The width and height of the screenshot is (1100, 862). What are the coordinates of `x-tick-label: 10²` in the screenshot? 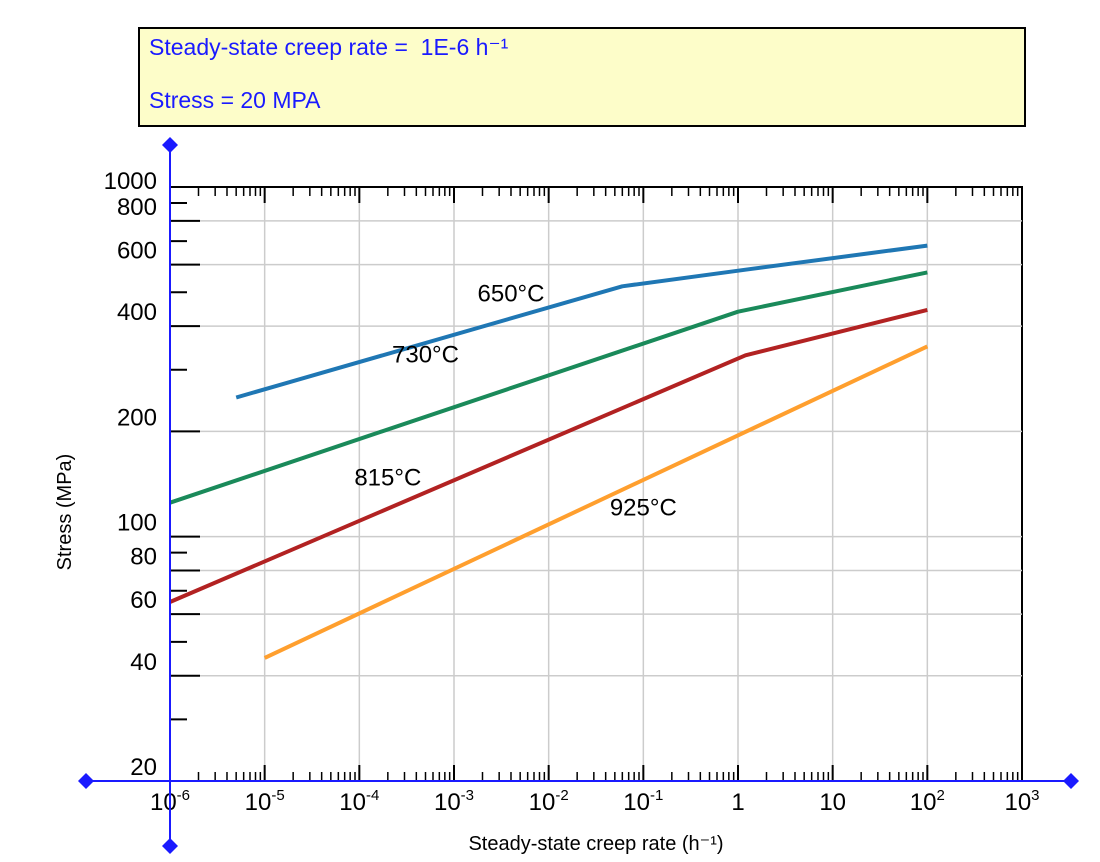 It's located at (927, 801).